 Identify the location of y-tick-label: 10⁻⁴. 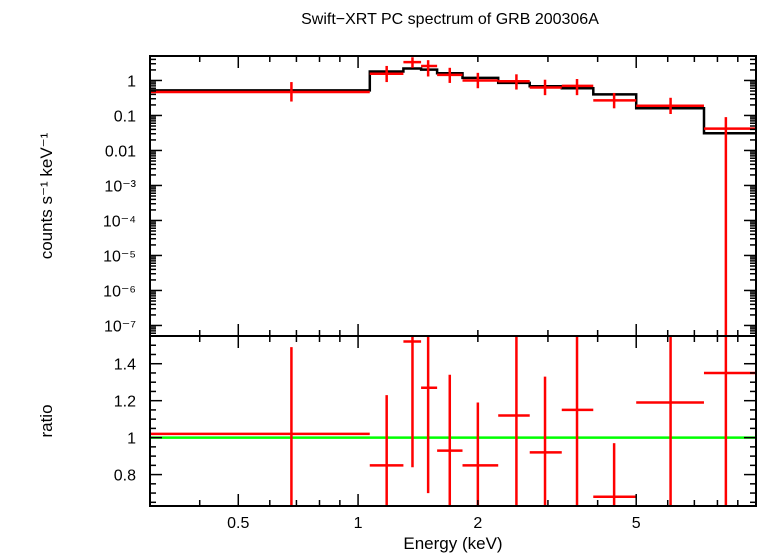
(119, 221).